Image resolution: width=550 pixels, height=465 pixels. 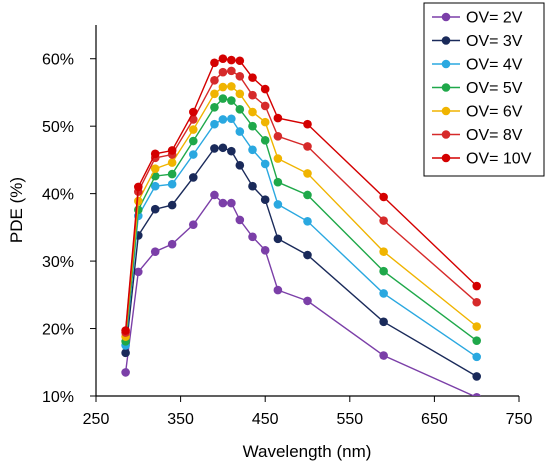 What do you see at coordinates (308, 412) in the screenshot?
I see `x-ticks: 250 350 450 550 650 750` at bounding box center [308, 412].